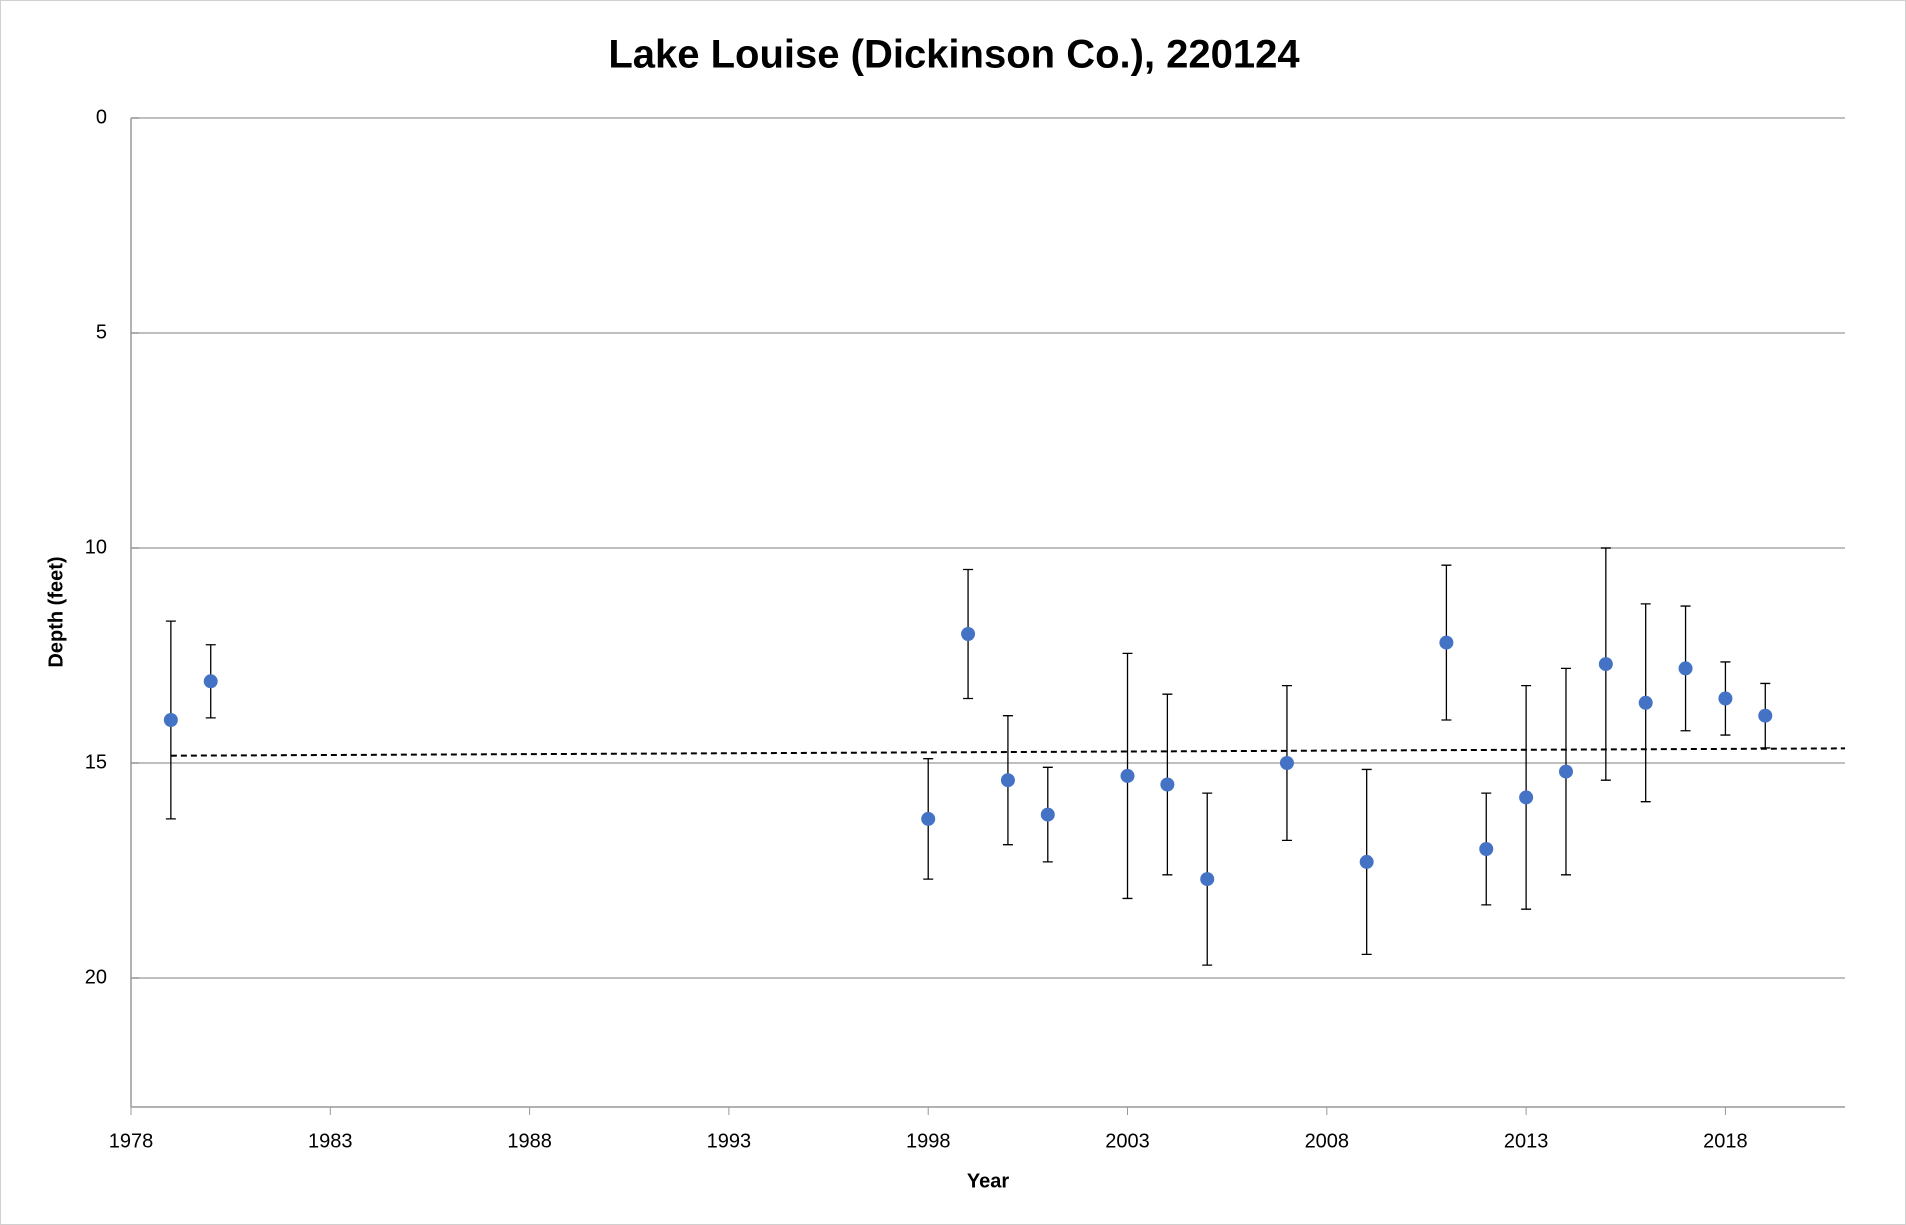 Image resolution: width=1906 pixels, height=1225 pixels. What do you see at coordinates (928, 1141) in the screenshot?
I see `x-tick-label: 1998` at bounding box center [928, 1141].